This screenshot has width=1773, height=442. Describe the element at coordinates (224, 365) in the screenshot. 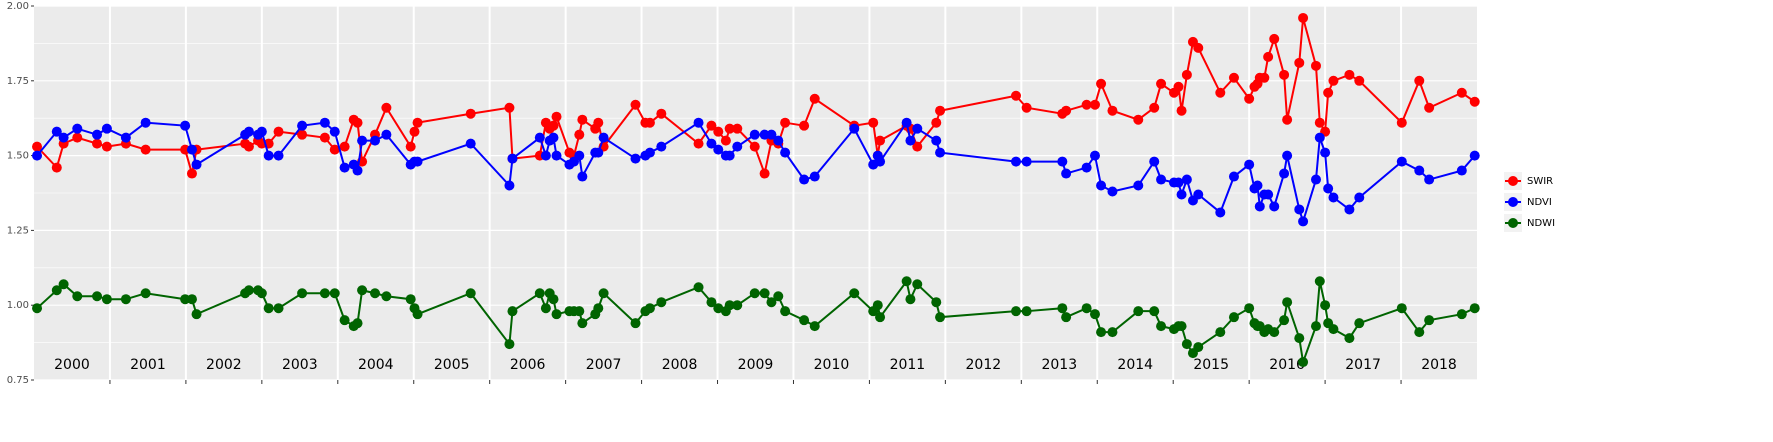

I see `year-label: 2002` at that location.